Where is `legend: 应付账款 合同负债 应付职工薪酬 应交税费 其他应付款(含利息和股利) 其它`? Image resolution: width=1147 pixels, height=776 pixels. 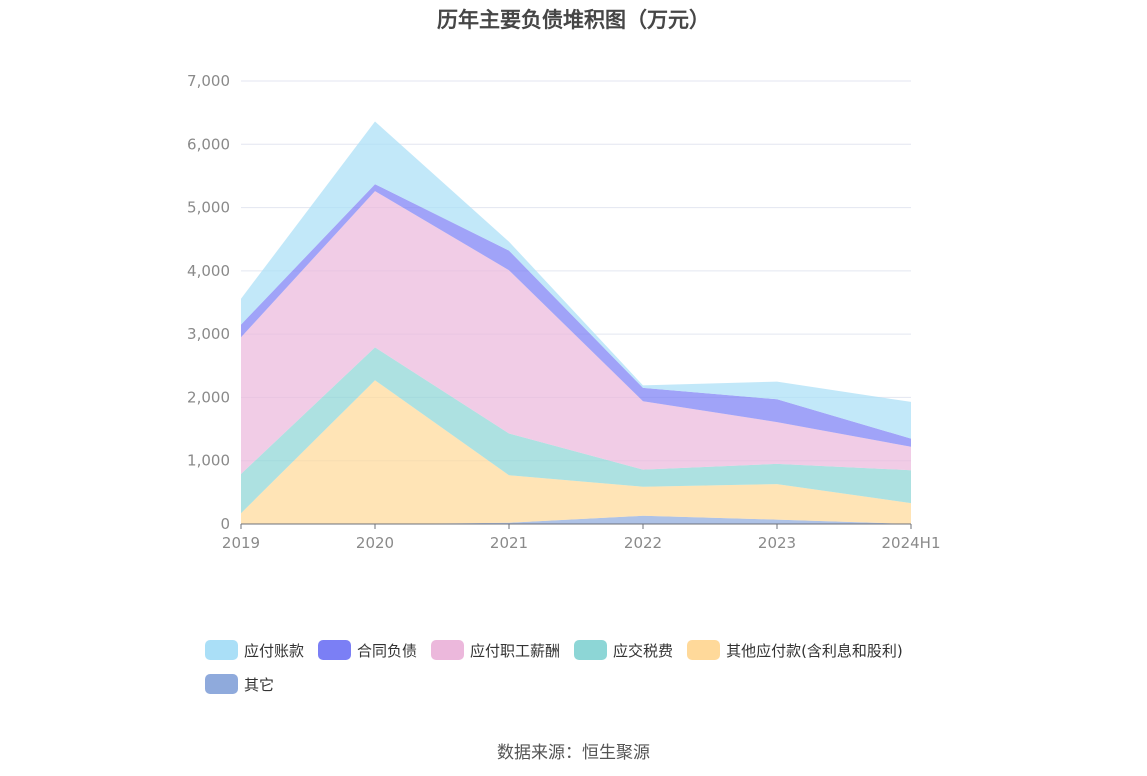 legend: 应付账款 合同负债 应付职工薪酬 应交税费 其他应付款(含利息和股利) 其它 is located at coordinates (585, 667).